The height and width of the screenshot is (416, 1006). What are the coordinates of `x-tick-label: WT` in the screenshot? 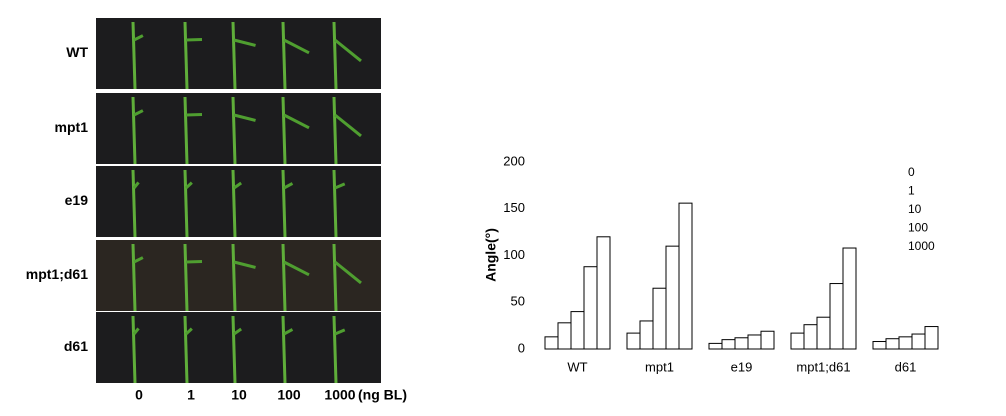 It's located at (577, 366).